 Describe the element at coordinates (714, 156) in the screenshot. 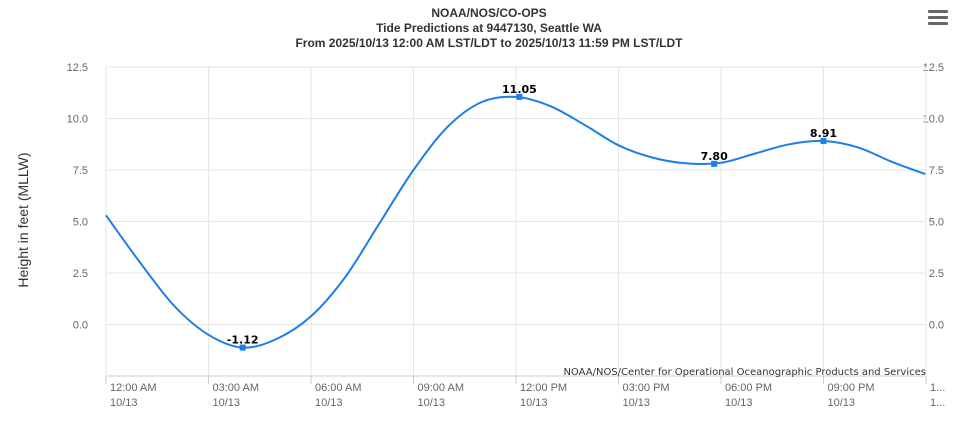

I see `extremum-label: 7.80` at that location.